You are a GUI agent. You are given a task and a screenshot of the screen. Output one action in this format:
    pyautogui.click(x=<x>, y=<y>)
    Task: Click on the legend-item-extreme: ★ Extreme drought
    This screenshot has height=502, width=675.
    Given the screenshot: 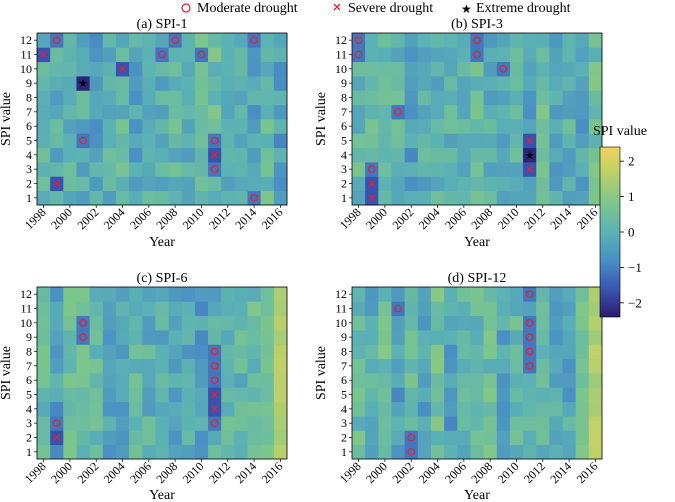 What is the action you would take?
    pyautogui.click(x=516, y=8)
    